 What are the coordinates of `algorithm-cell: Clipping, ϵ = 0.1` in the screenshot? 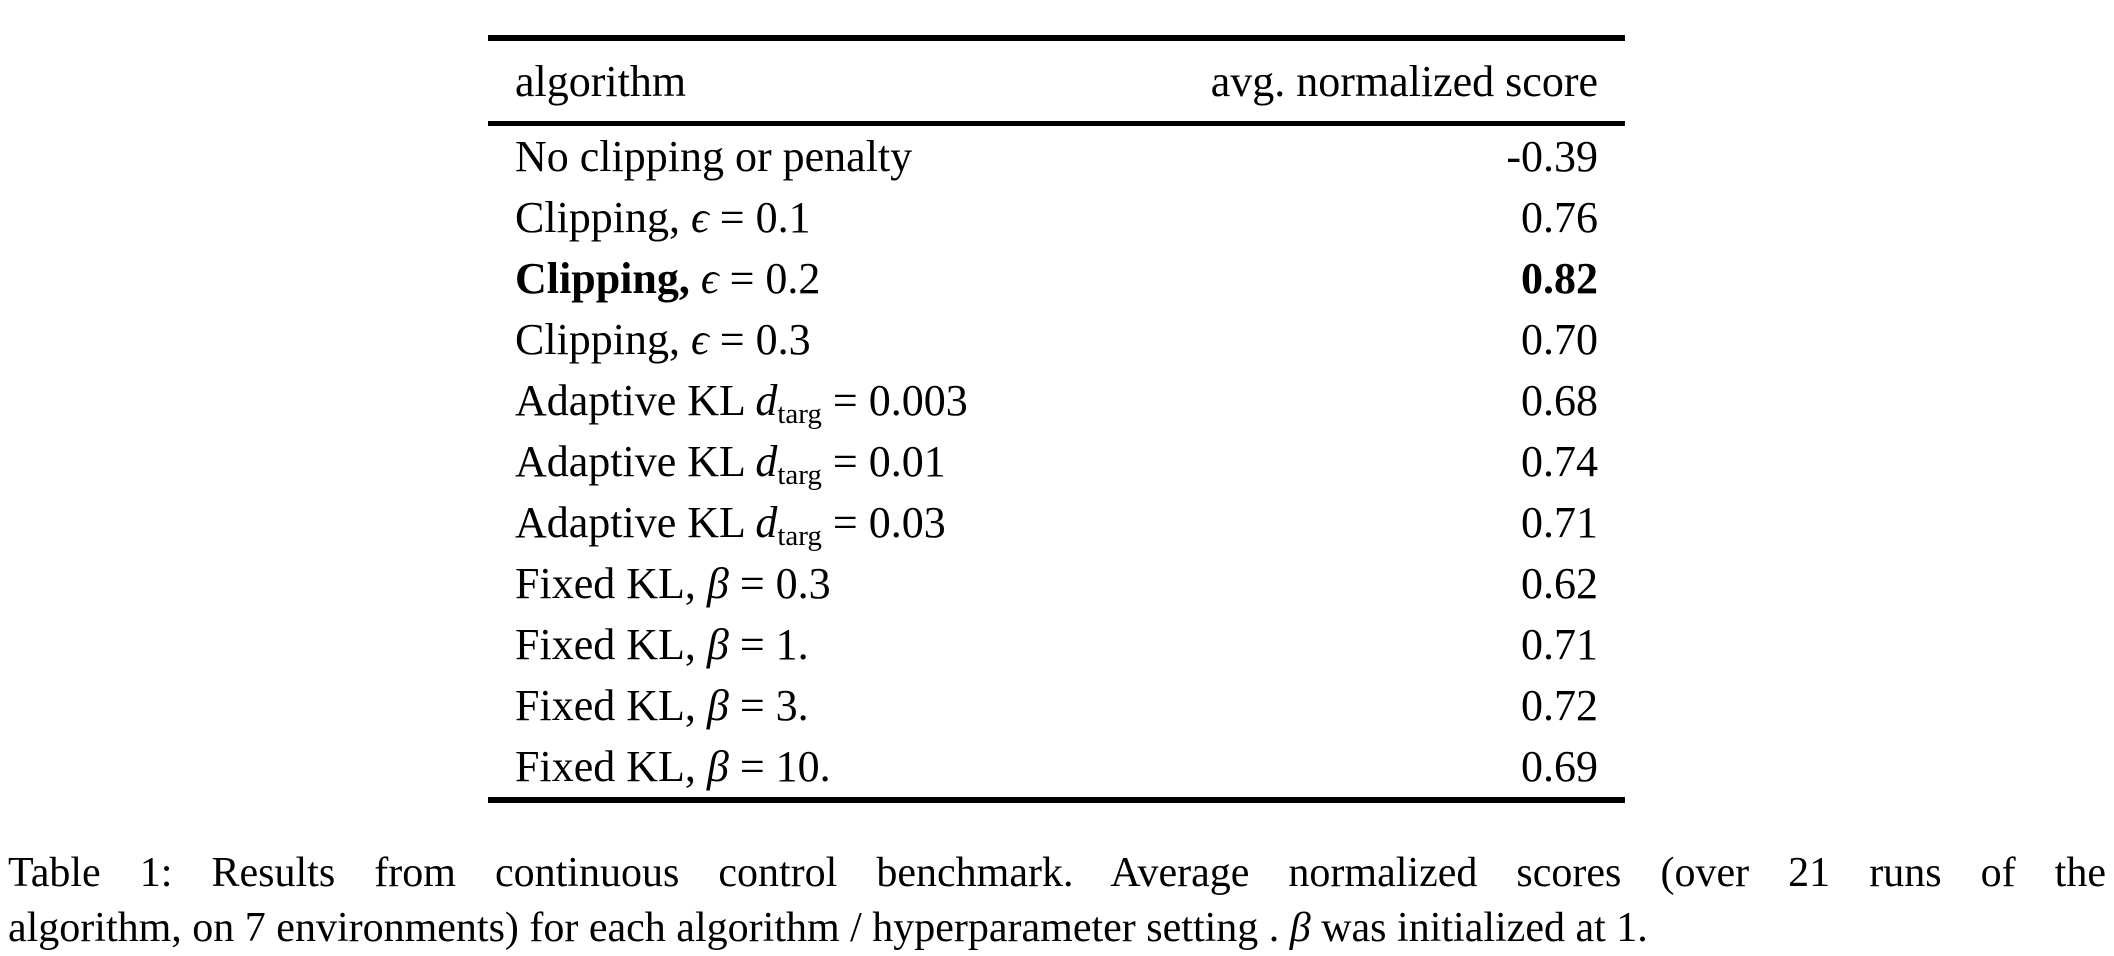 It's located at (663, 217).